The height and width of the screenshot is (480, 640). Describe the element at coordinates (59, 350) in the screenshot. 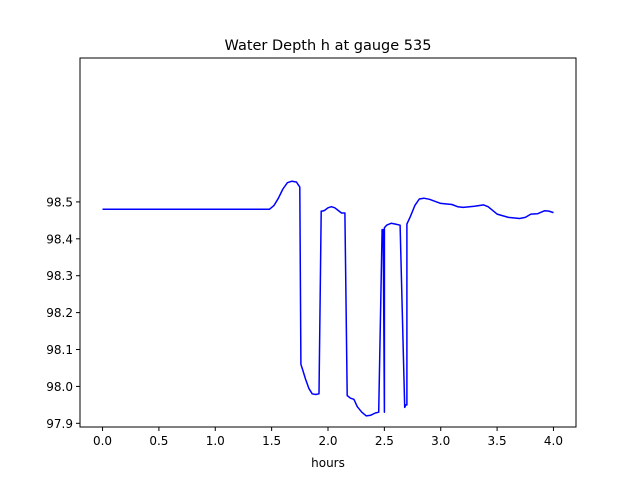

I see `y-tick-label: 98.1` at that location.